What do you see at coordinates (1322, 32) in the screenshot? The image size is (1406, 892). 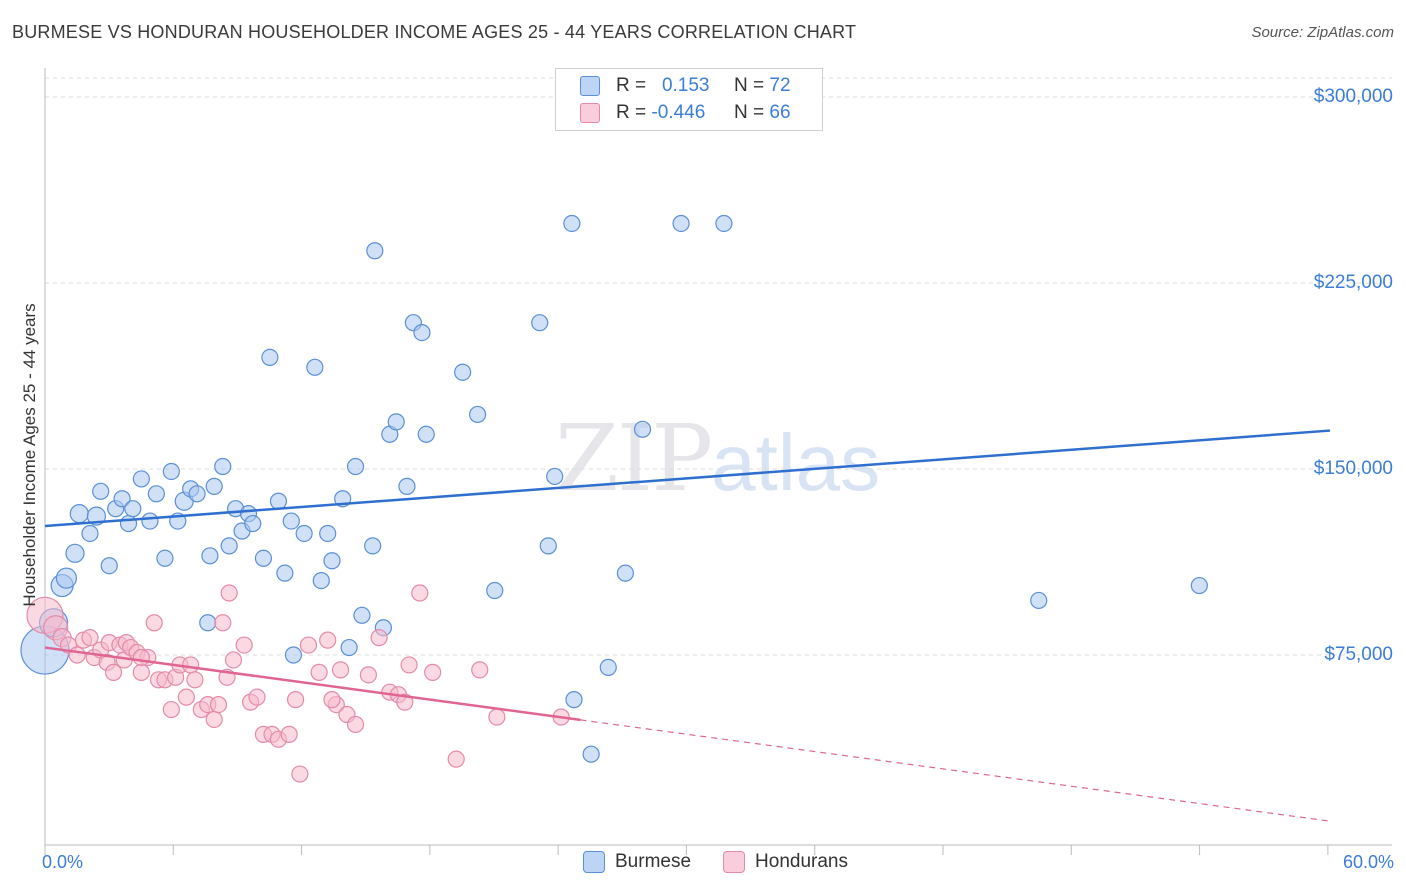 I see `source-label: Source: ZipAtlas.com` at bounding box center [1322, 32].